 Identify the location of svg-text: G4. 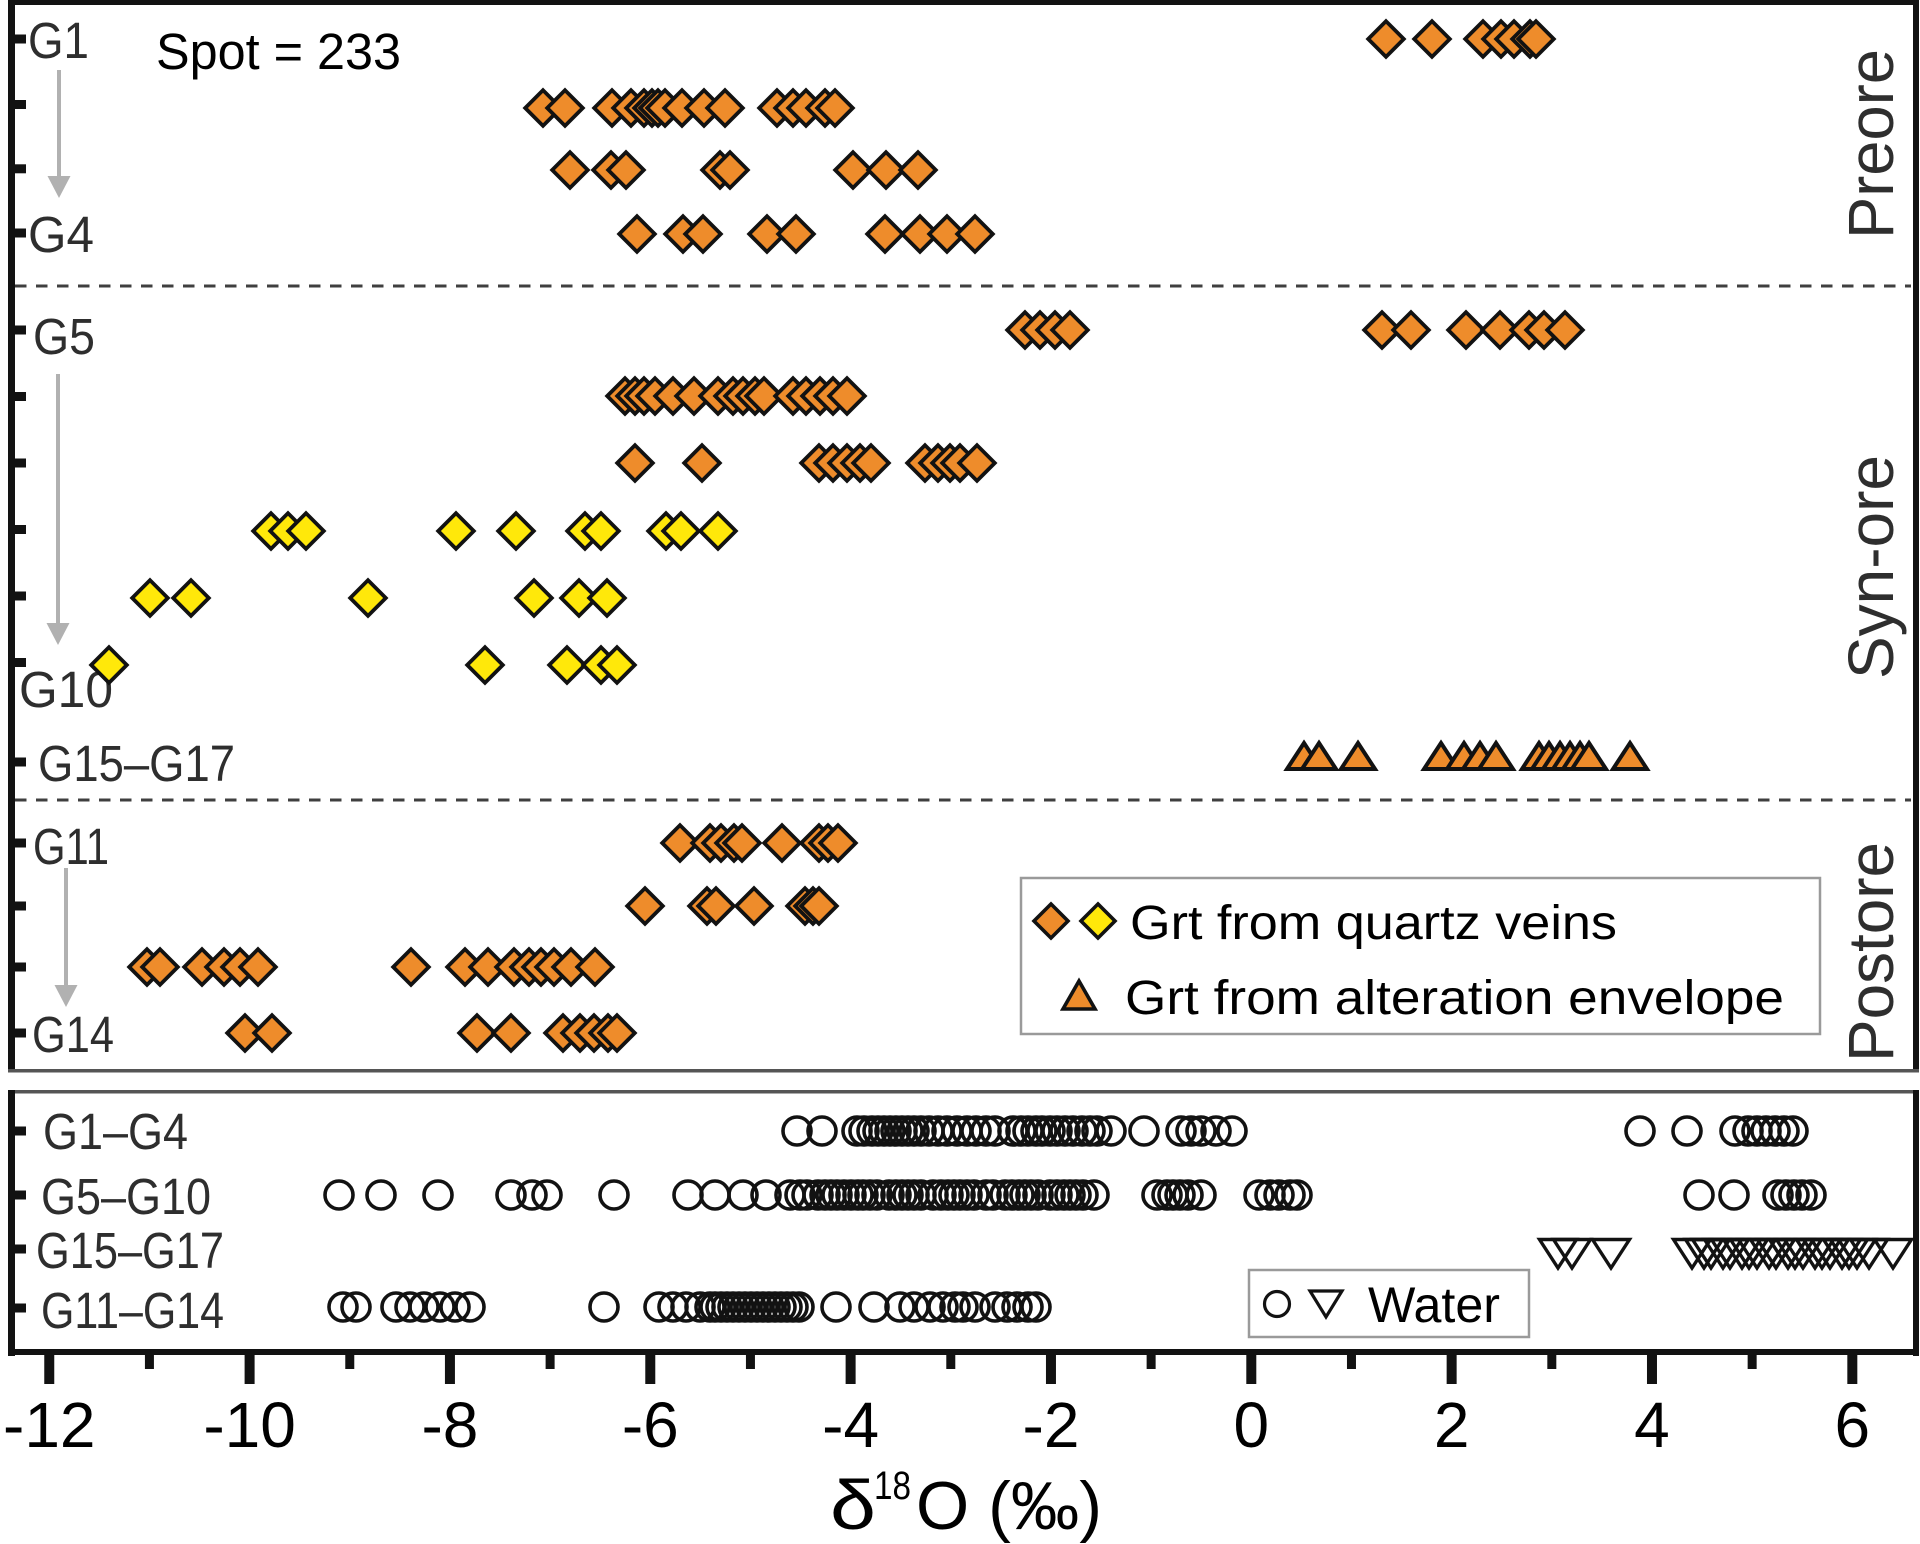
(61, 234).